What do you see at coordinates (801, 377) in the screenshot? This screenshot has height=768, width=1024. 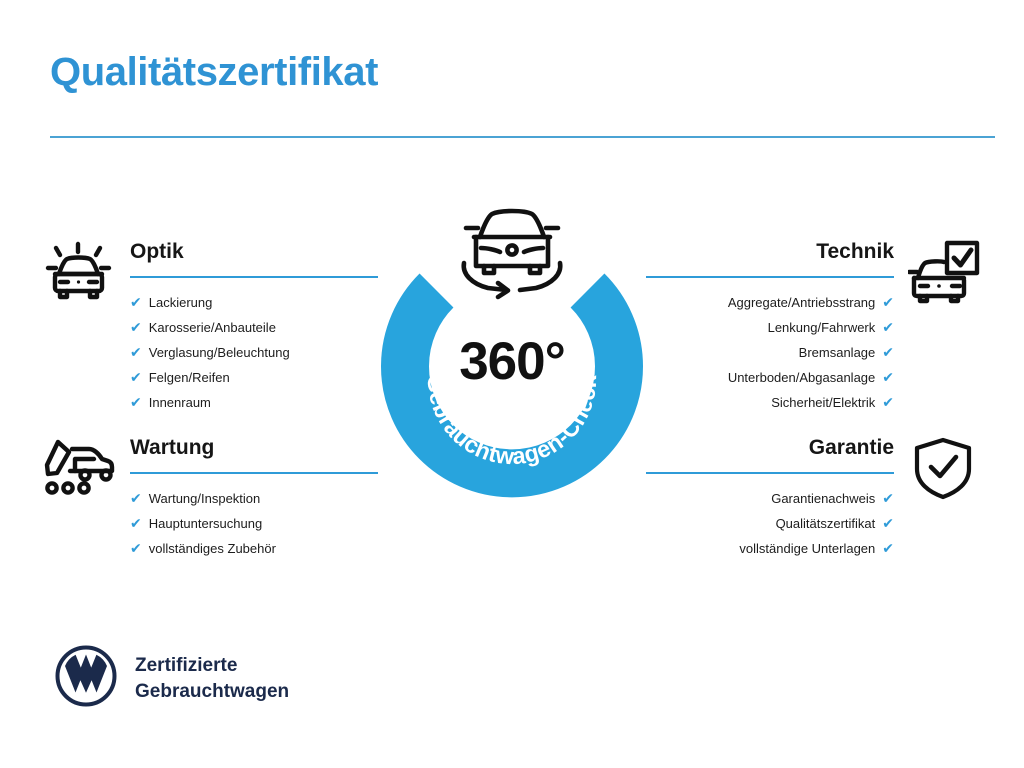 I see `list-item-label: Unterboden/Abgasanlage` at bounding box center [801, 377].